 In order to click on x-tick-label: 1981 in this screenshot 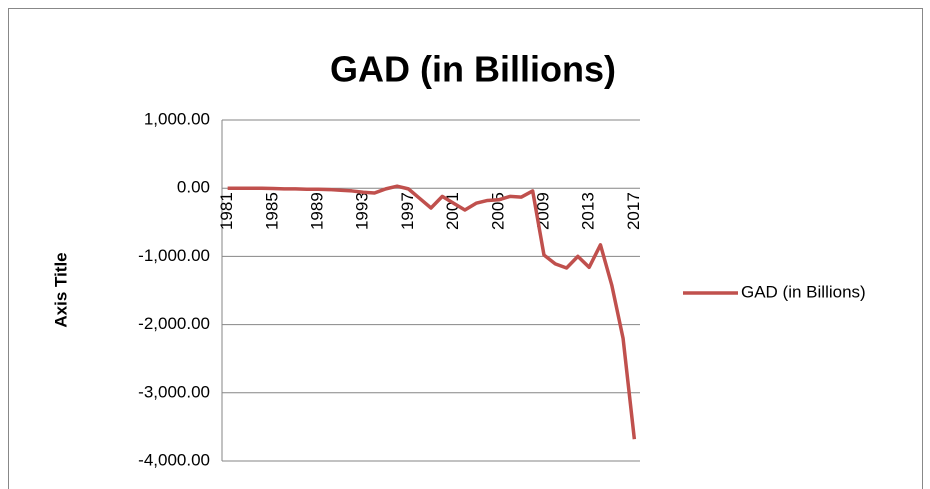, I will do `click(226, 211)`.